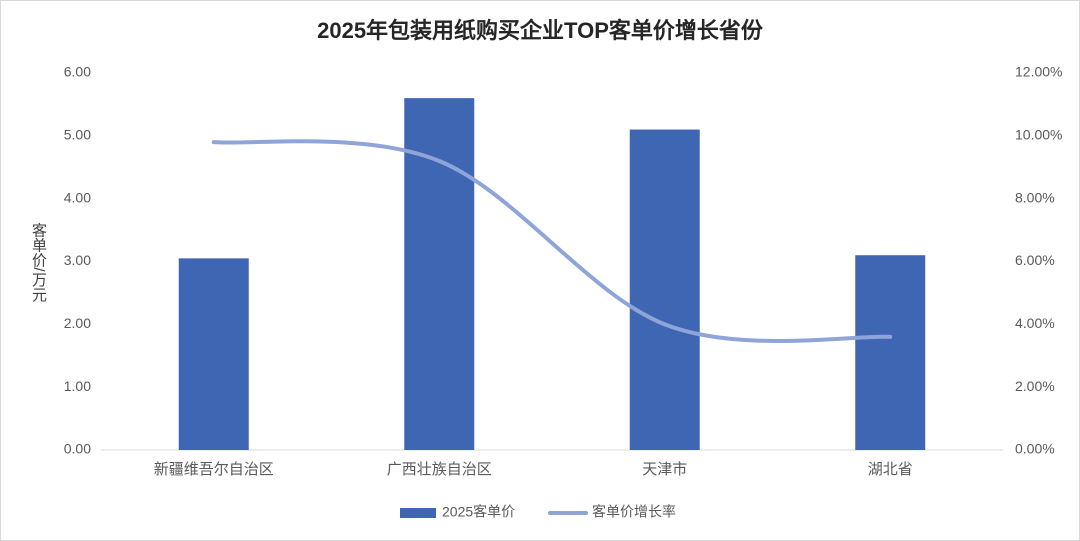 The height and width of the screenshot is (541, 1080). What do you see at coordinates (439, 469) in the screenshot?
I see `x-tick-label: 广西壮族自治区` at bounding box center [439, 469].